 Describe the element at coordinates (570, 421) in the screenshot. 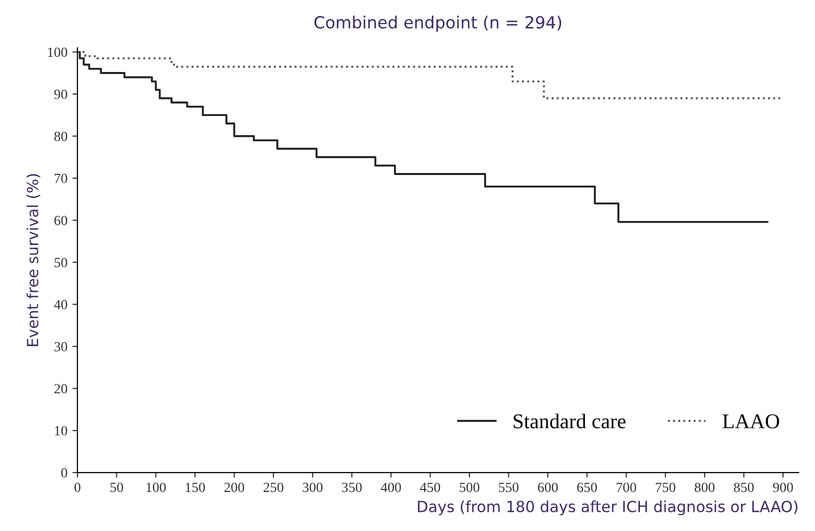

I see `legend-label: Standard care` at that location.